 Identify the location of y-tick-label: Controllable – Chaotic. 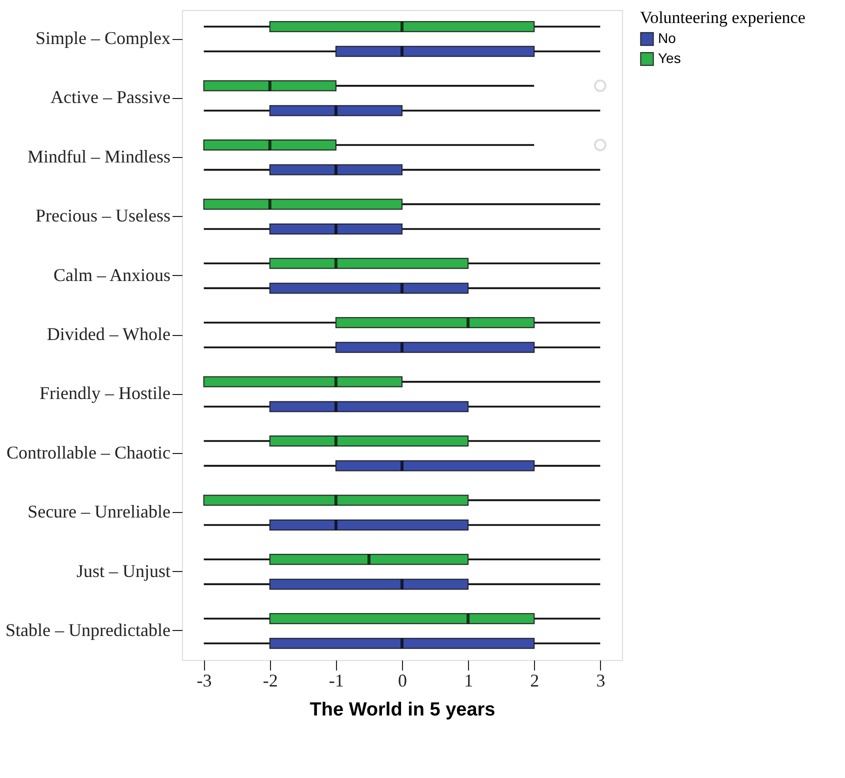
(88, 452).